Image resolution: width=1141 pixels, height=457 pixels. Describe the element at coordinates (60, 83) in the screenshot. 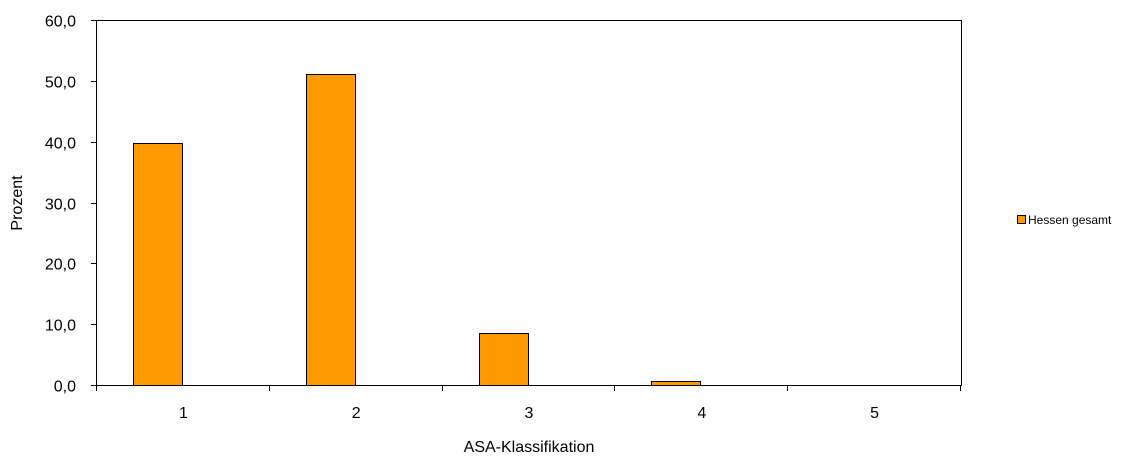

I see `y-tick-label: 50,0` at that location.